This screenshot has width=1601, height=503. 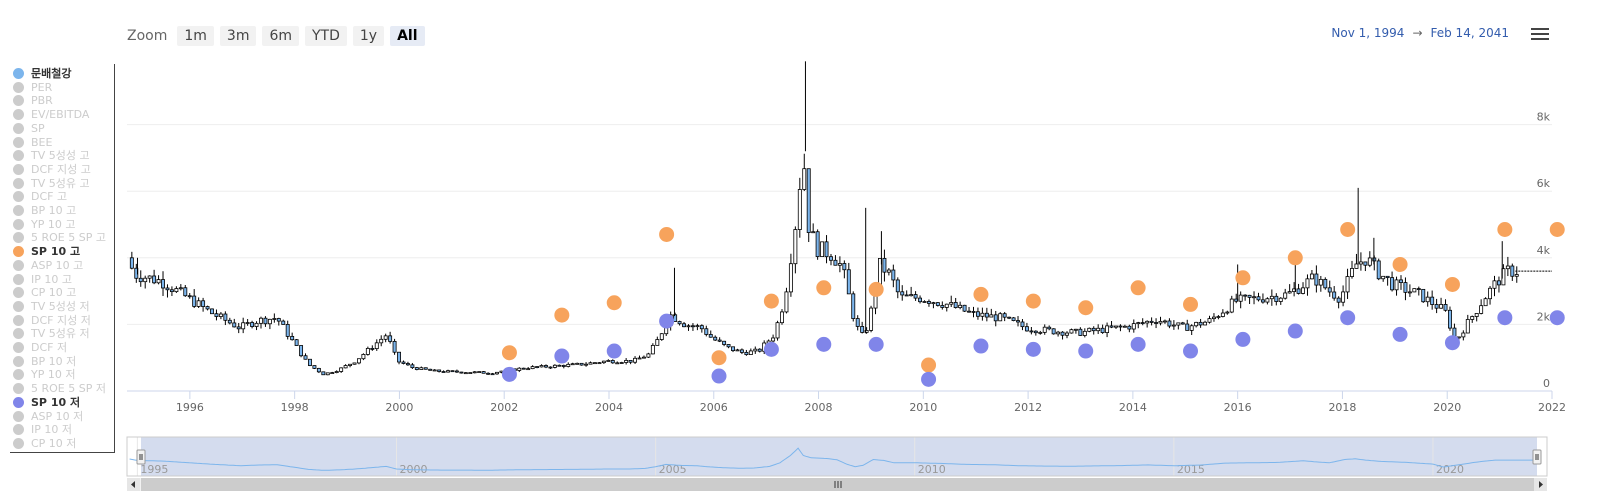 What do you see at coordinates (51, 155) in the screenshot?
I see `legend-item: TV 5성성 고` at bounding box center [51, 155].